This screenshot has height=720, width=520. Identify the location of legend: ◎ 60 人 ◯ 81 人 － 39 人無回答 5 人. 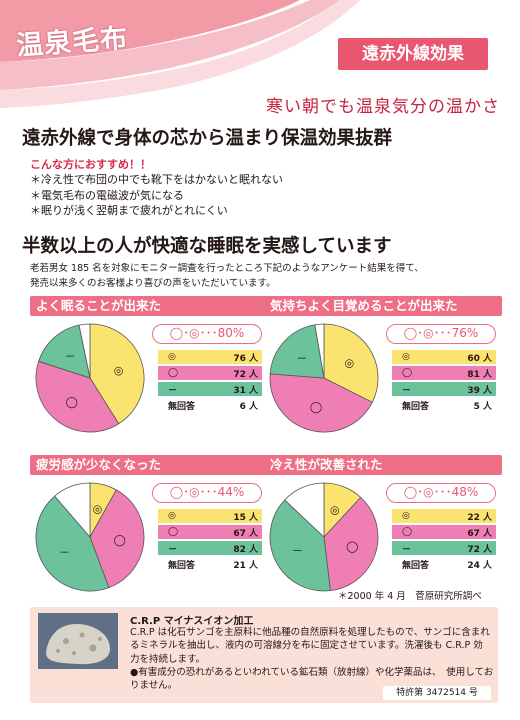
(444, 382).